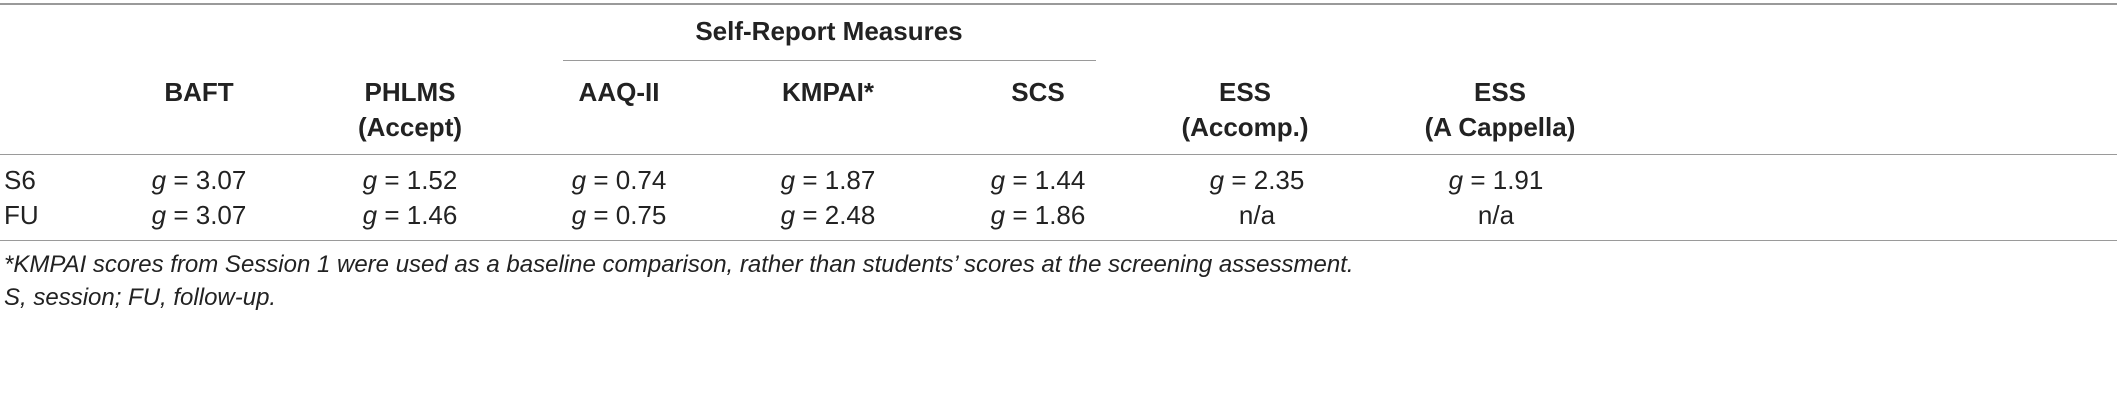 Image resolution: width=2117 pixels, height=410 pixels. What do you see at coordinates (1245, 92) in the screenshot?
I see `col-header-ess-accomp: ESS` at bounding box center [1245, 92].